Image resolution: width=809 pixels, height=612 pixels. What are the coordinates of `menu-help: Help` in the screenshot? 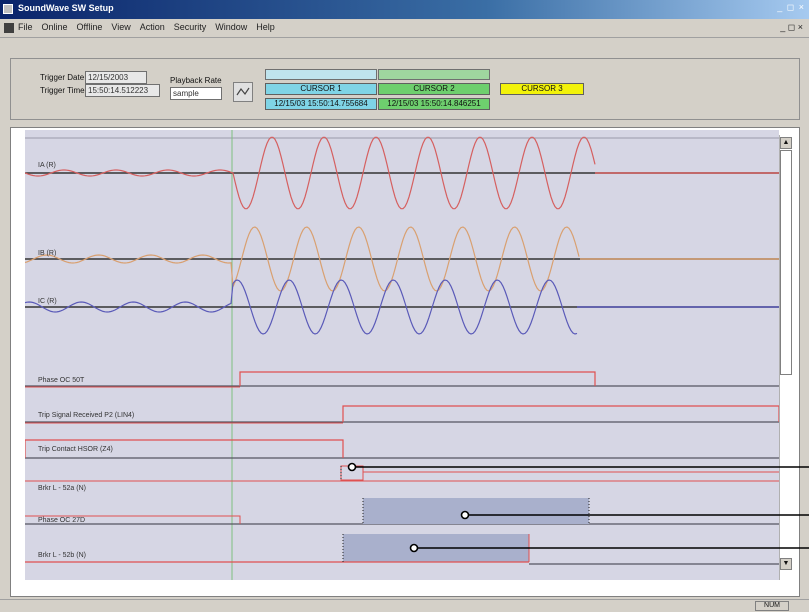 It's located at (265, 27).